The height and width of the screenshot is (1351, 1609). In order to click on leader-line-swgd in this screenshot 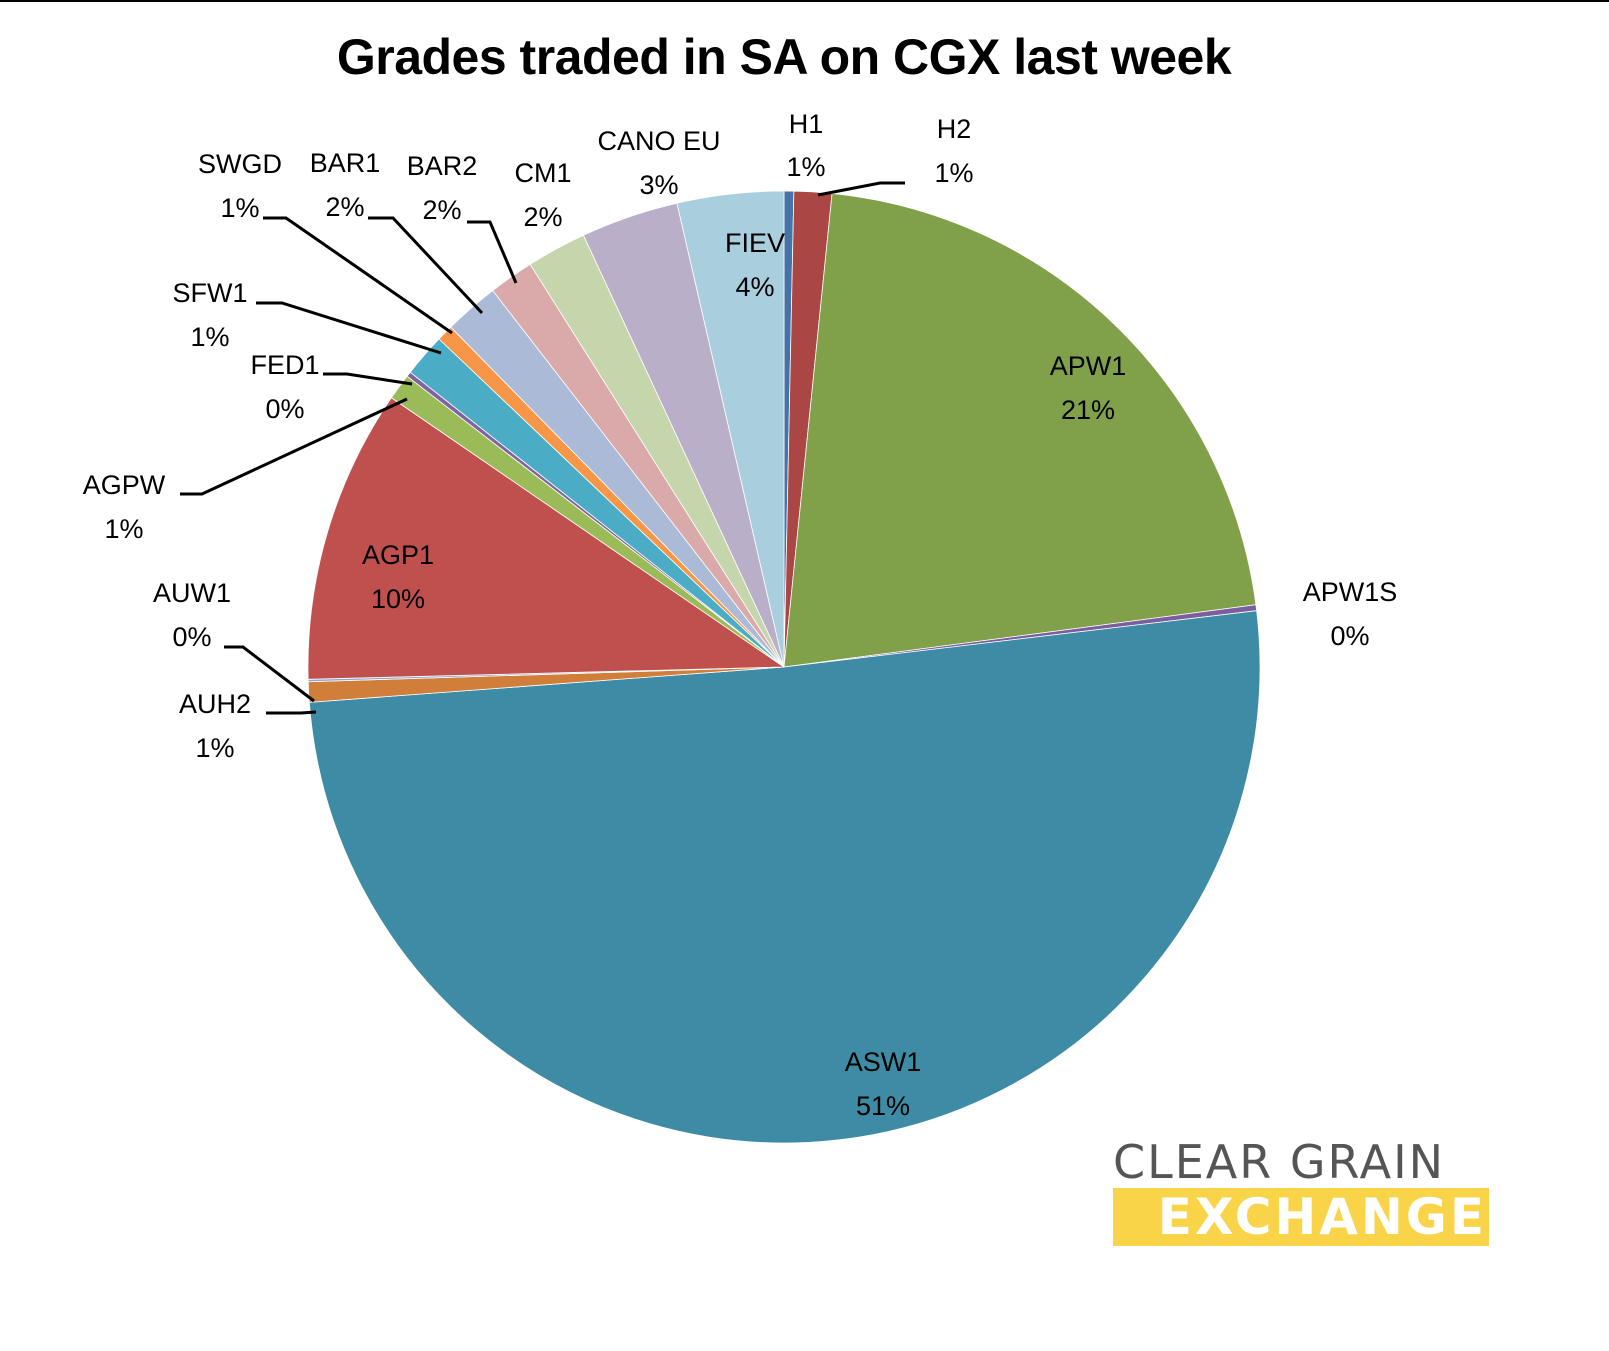, I will do `click(358, 275)`.